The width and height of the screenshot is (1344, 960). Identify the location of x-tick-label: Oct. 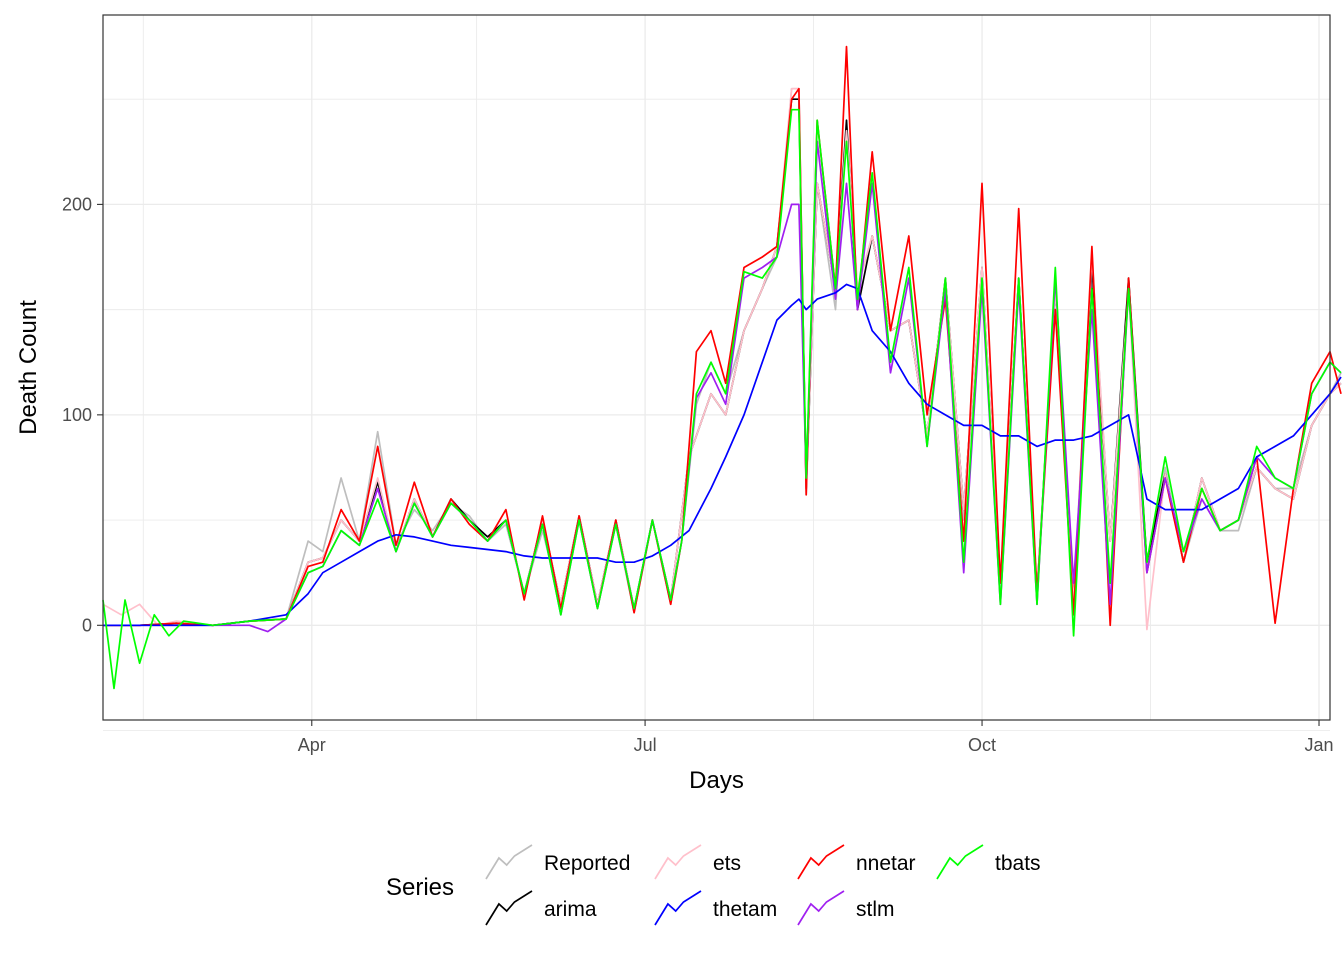
(982, 745).